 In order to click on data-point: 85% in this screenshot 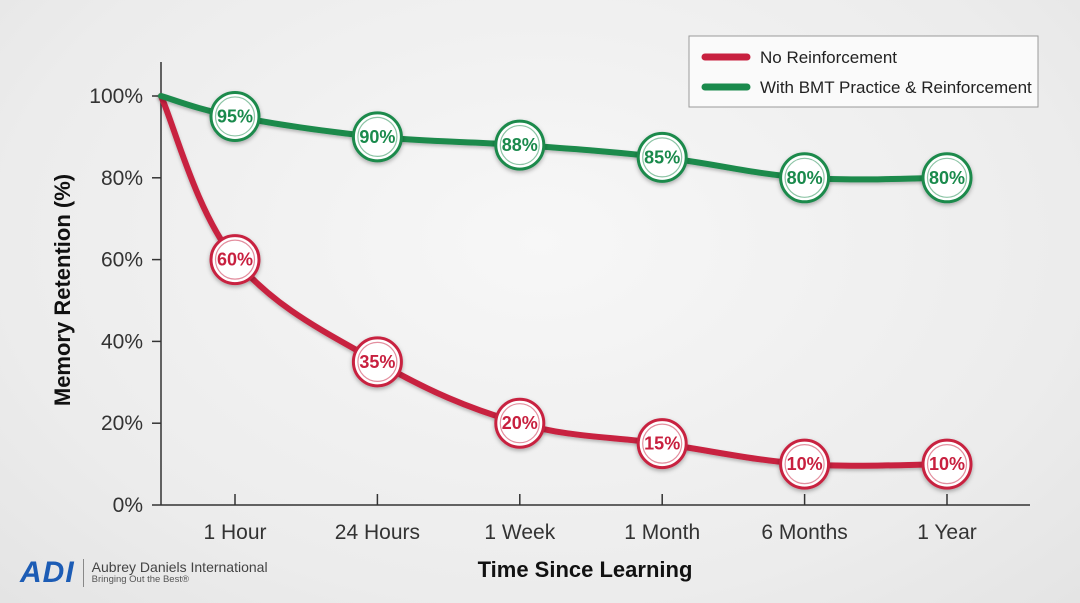, I will do `click(662, 157)`.